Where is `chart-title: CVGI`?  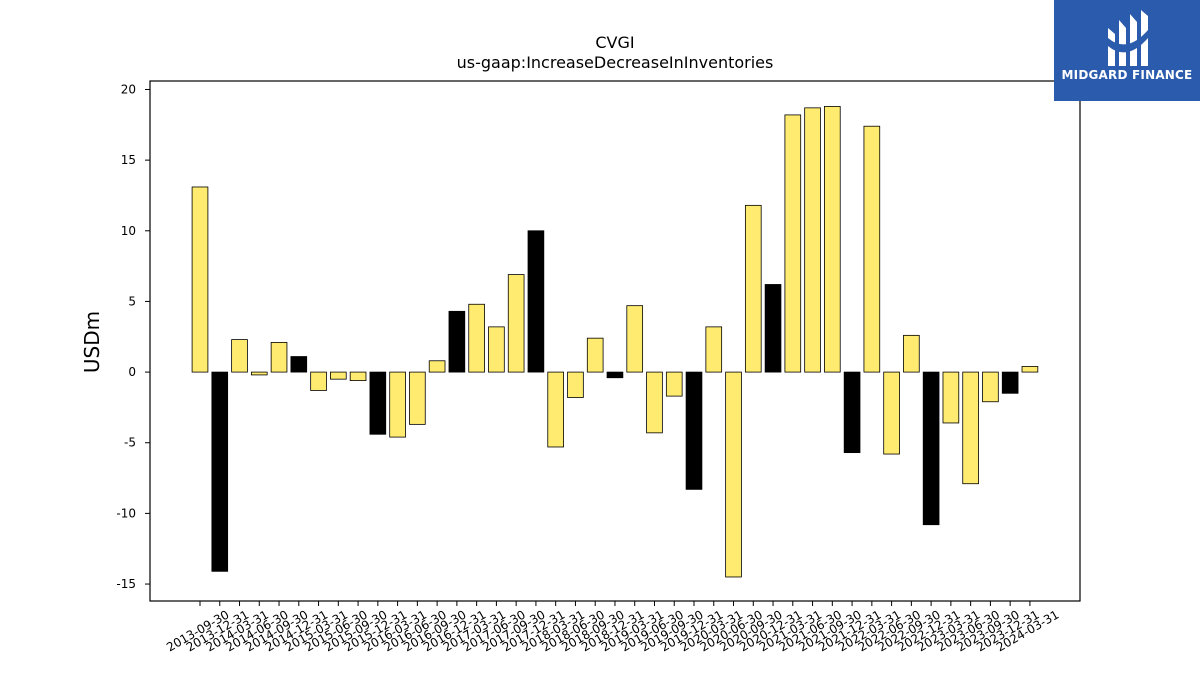 chart-title: CVGI is located at coordinates (614, 42).